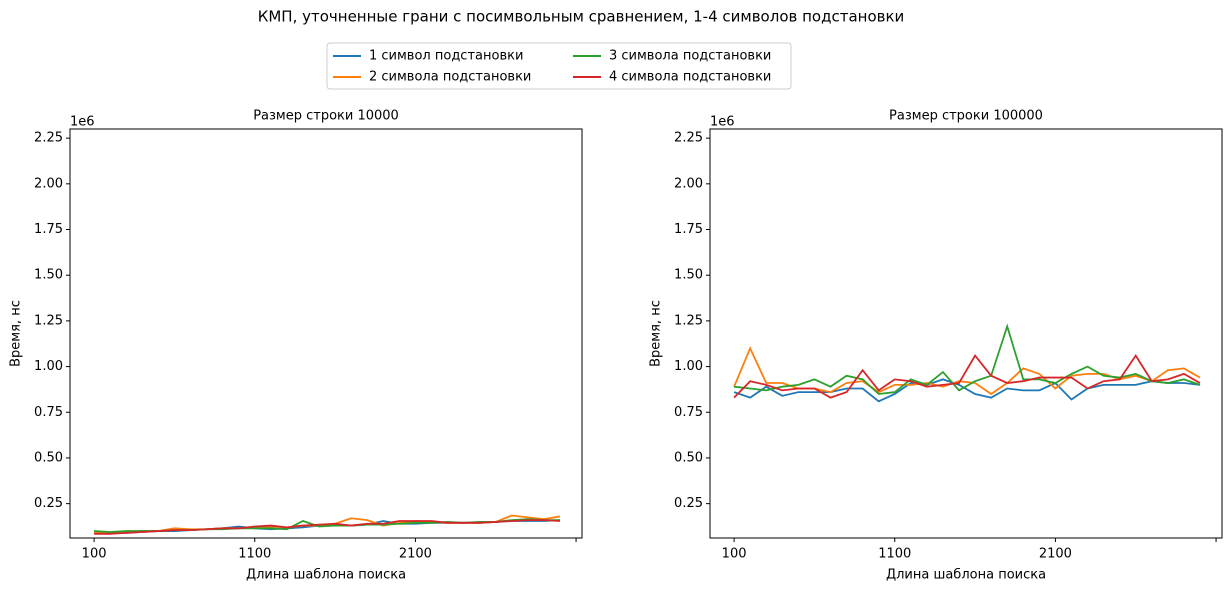 Image resolution: width=1232 pixels, height=591 pixels. I want to click on legend-box, so click(559, 66).